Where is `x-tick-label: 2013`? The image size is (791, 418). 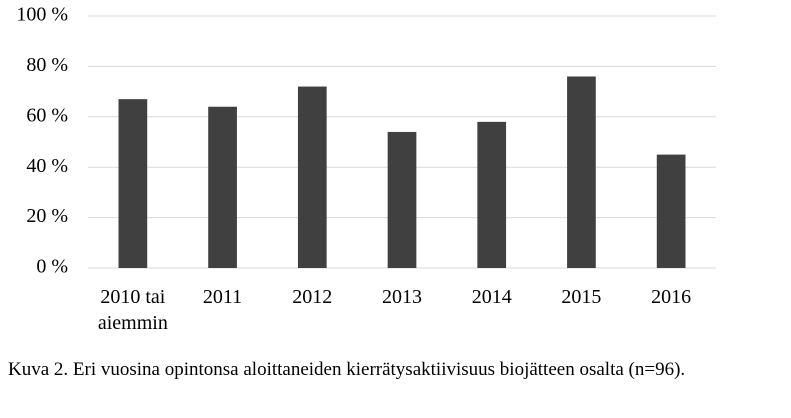 x-tick-label: 2013 is located at coordinates (401, 297).